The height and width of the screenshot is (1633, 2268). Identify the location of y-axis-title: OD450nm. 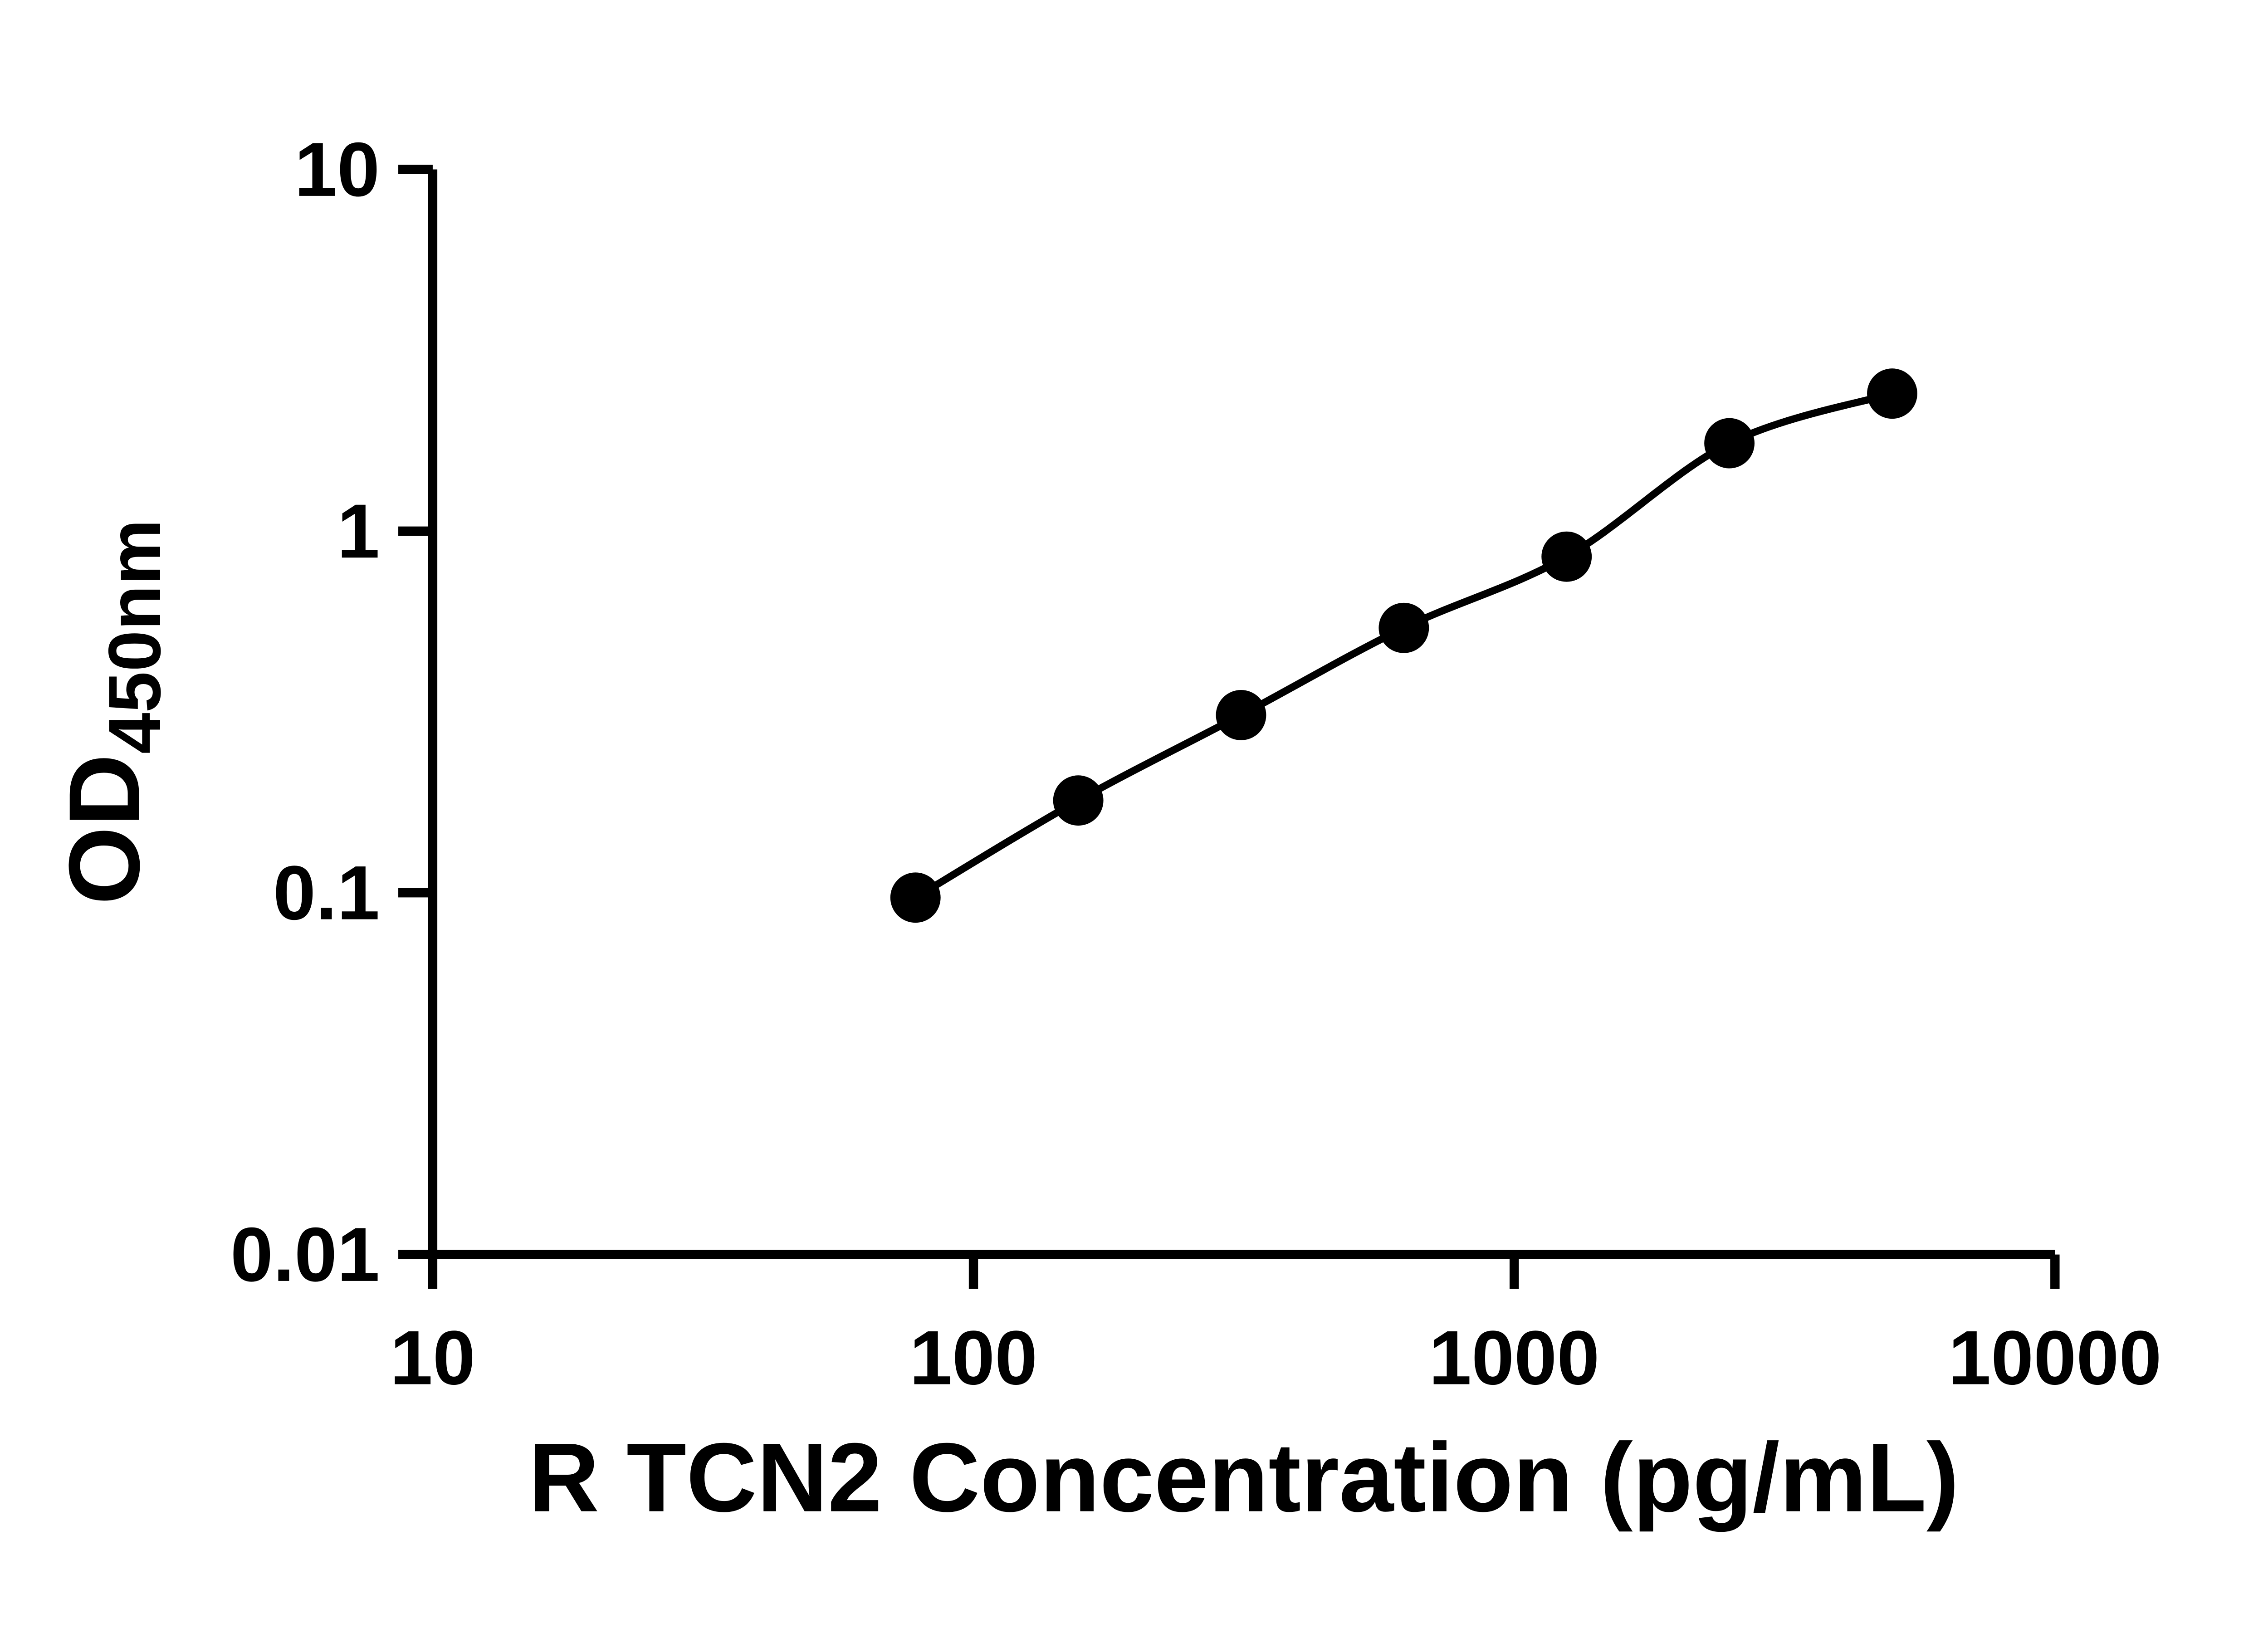
(112, 712).